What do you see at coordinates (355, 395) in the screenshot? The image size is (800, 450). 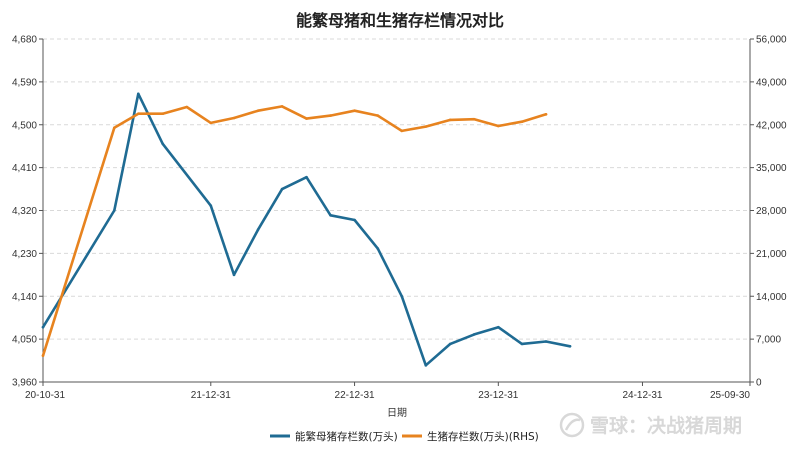 I see `x-tick-label: 22-12-31` at bounding box center [355, 395].